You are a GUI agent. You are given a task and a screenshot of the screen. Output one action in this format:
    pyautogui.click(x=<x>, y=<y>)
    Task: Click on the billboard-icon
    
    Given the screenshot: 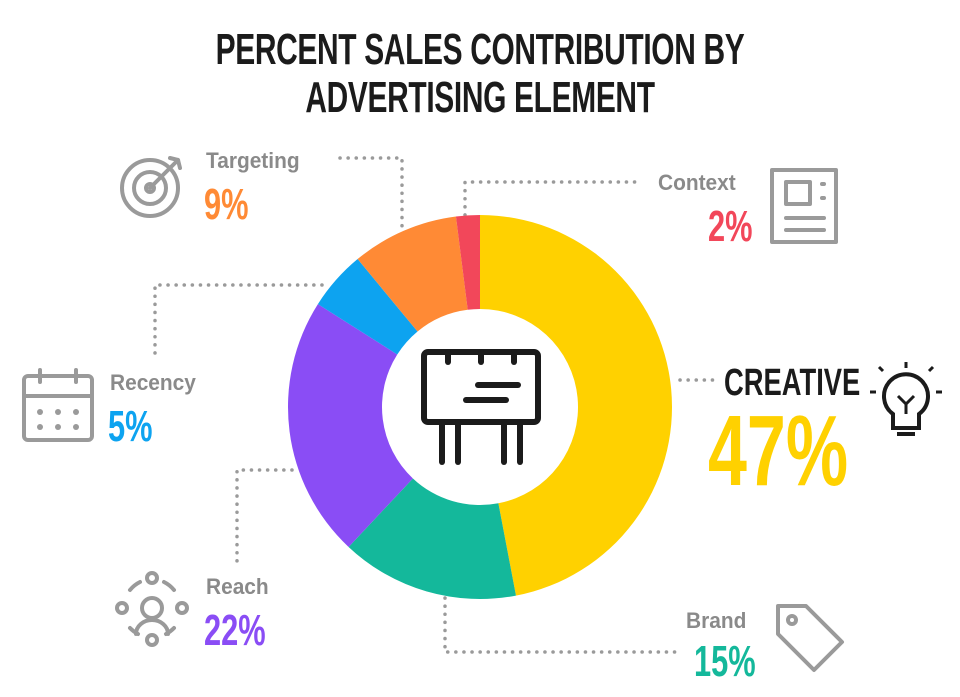 What is the action you would take?
    pyautogui.click(x=481, y=407)
    